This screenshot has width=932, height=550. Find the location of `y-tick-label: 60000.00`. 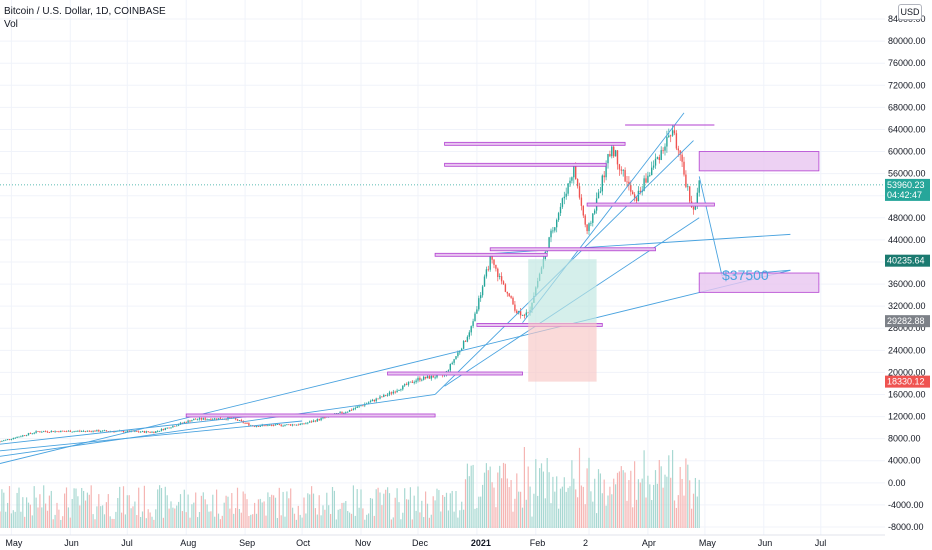

y-tick-label: 60000.00 is located at coordinates (907, 152).